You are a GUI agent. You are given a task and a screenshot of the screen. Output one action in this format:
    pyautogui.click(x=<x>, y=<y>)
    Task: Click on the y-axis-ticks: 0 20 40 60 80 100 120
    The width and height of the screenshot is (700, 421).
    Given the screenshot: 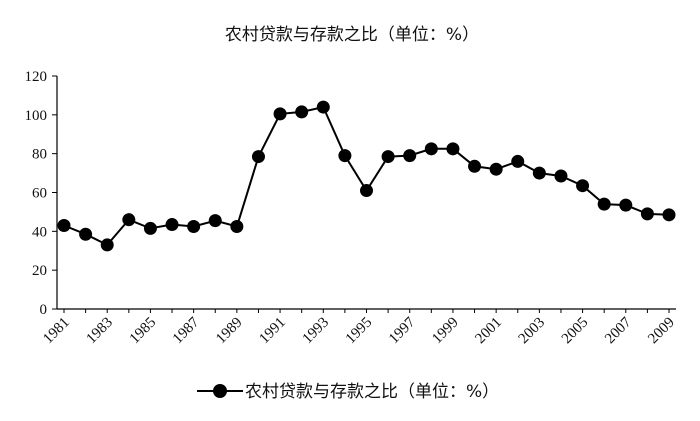 What is the action you would take?
    pyautogui.click(x=41, y=193)
    